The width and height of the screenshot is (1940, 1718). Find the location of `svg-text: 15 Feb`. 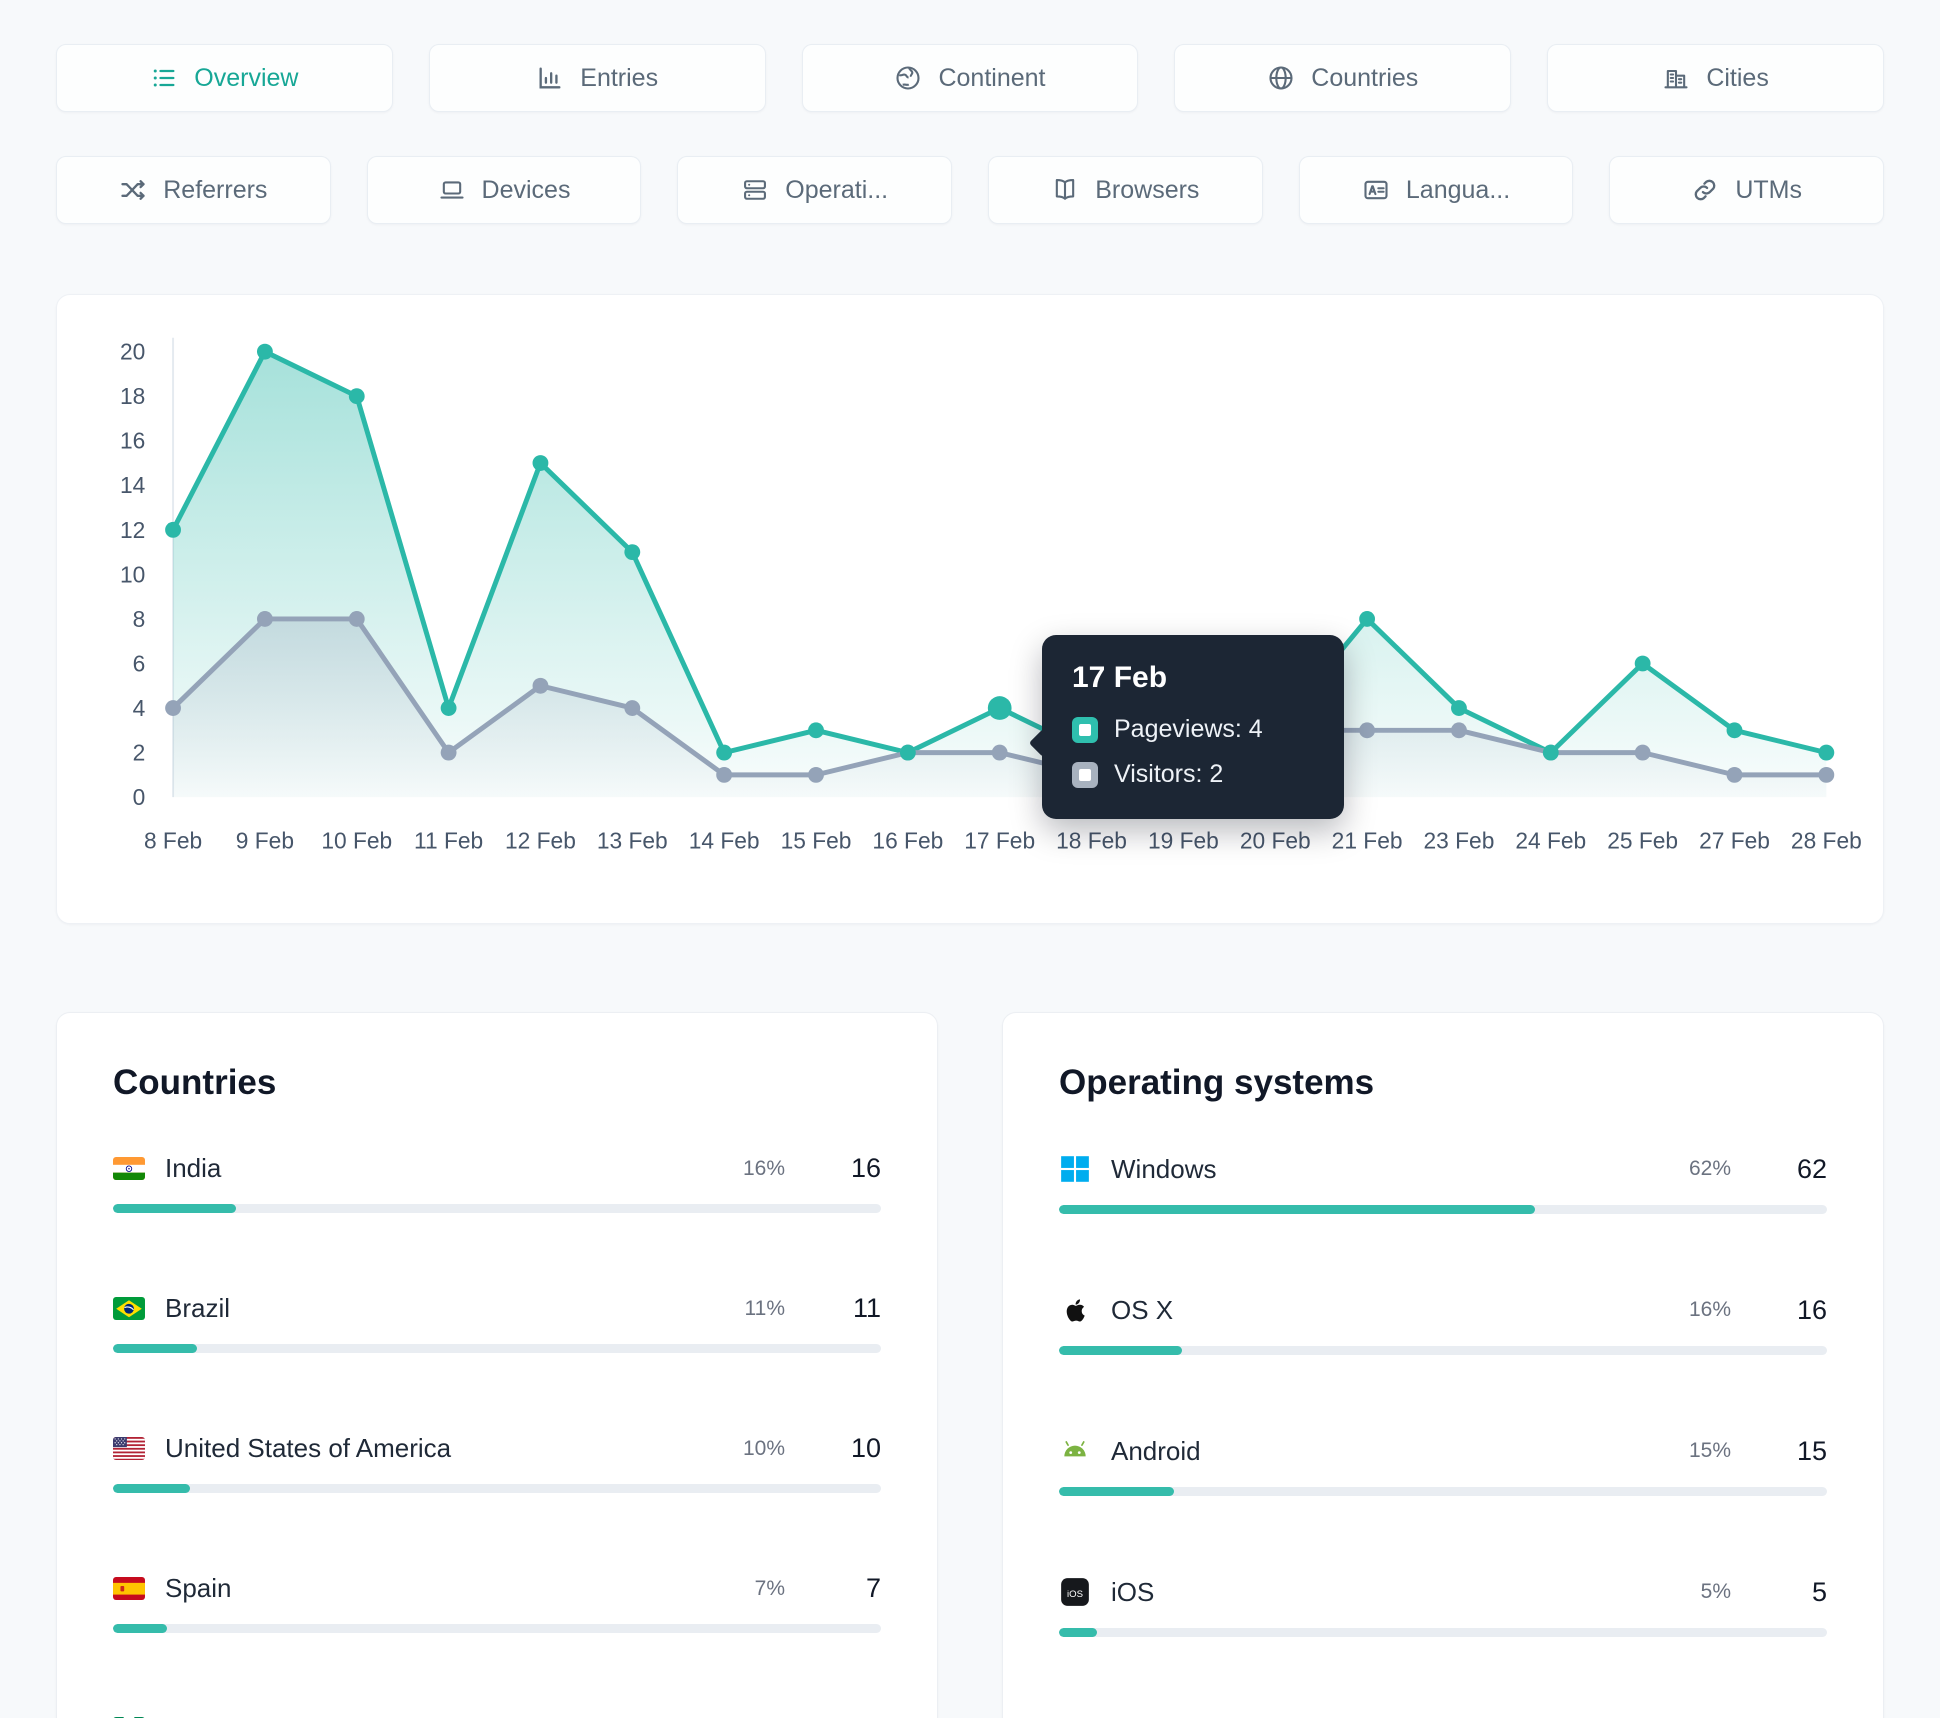

svg-text: 15 Feb is located at coordinates (816, 841).